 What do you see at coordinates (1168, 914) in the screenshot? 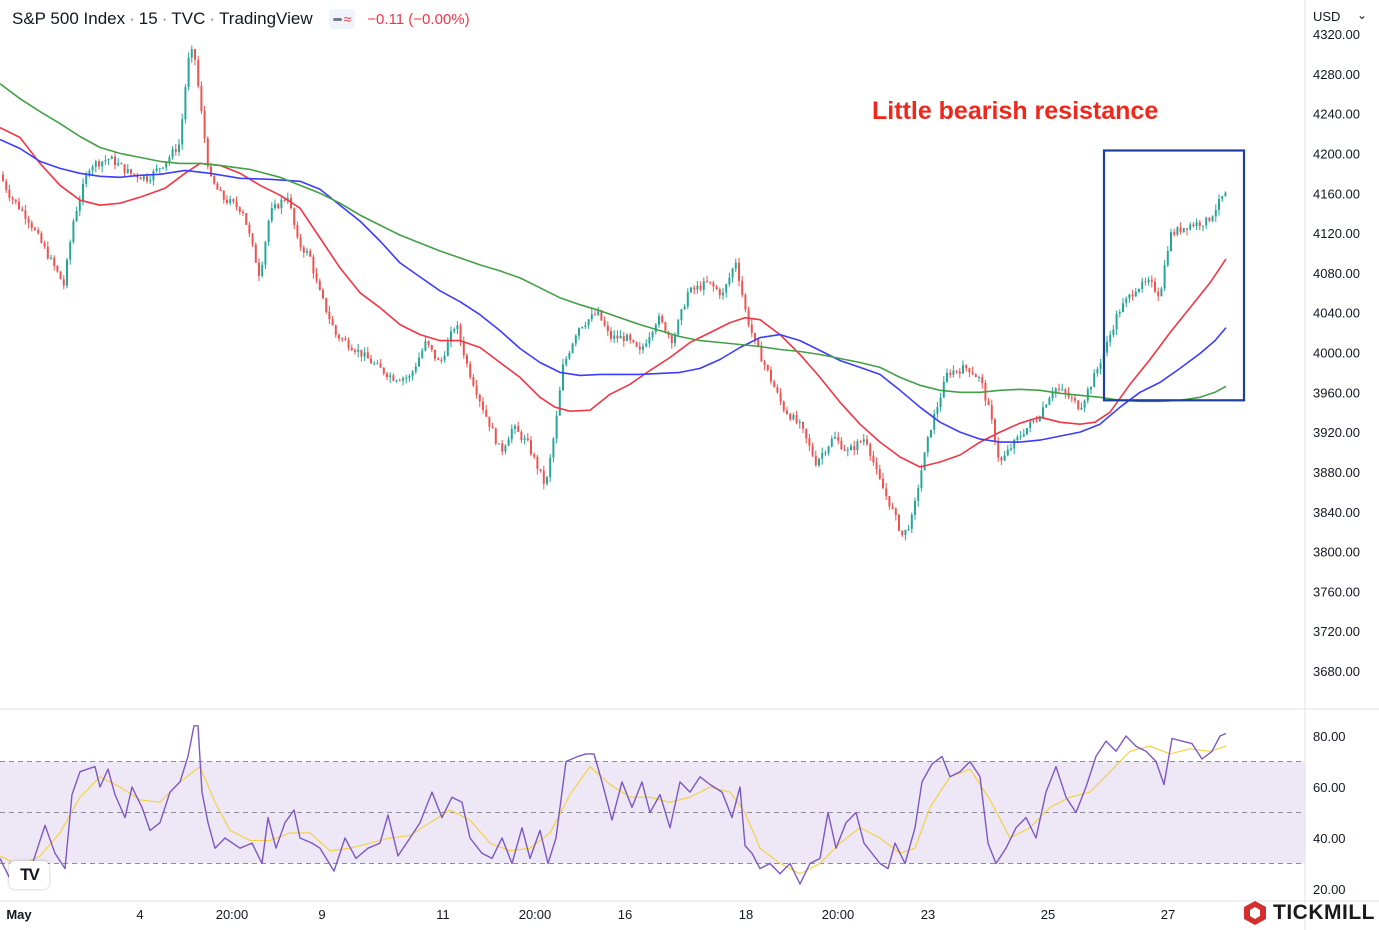
I see `time-tick-label: 27` at bounding box center [1168, 914].